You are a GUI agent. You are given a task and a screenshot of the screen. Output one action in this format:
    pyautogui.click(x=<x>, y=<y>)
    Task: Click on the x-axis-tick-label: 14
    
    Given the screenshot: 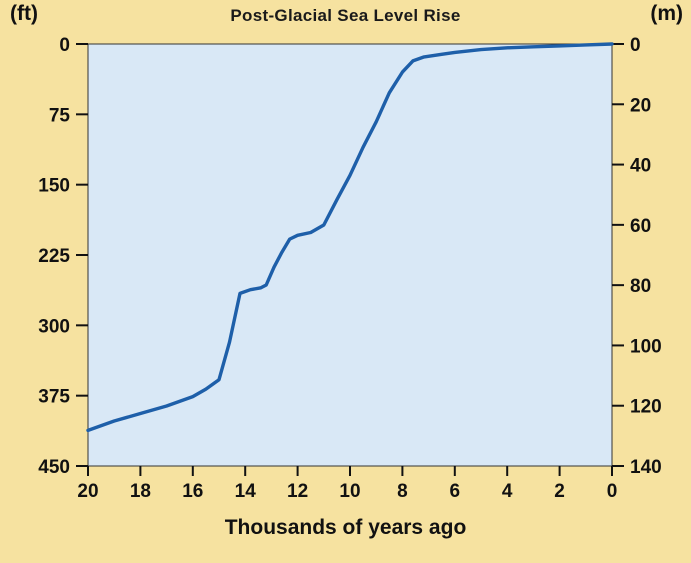 What is the action you would take?
    pyautogui.click(x=246, y=491)
    